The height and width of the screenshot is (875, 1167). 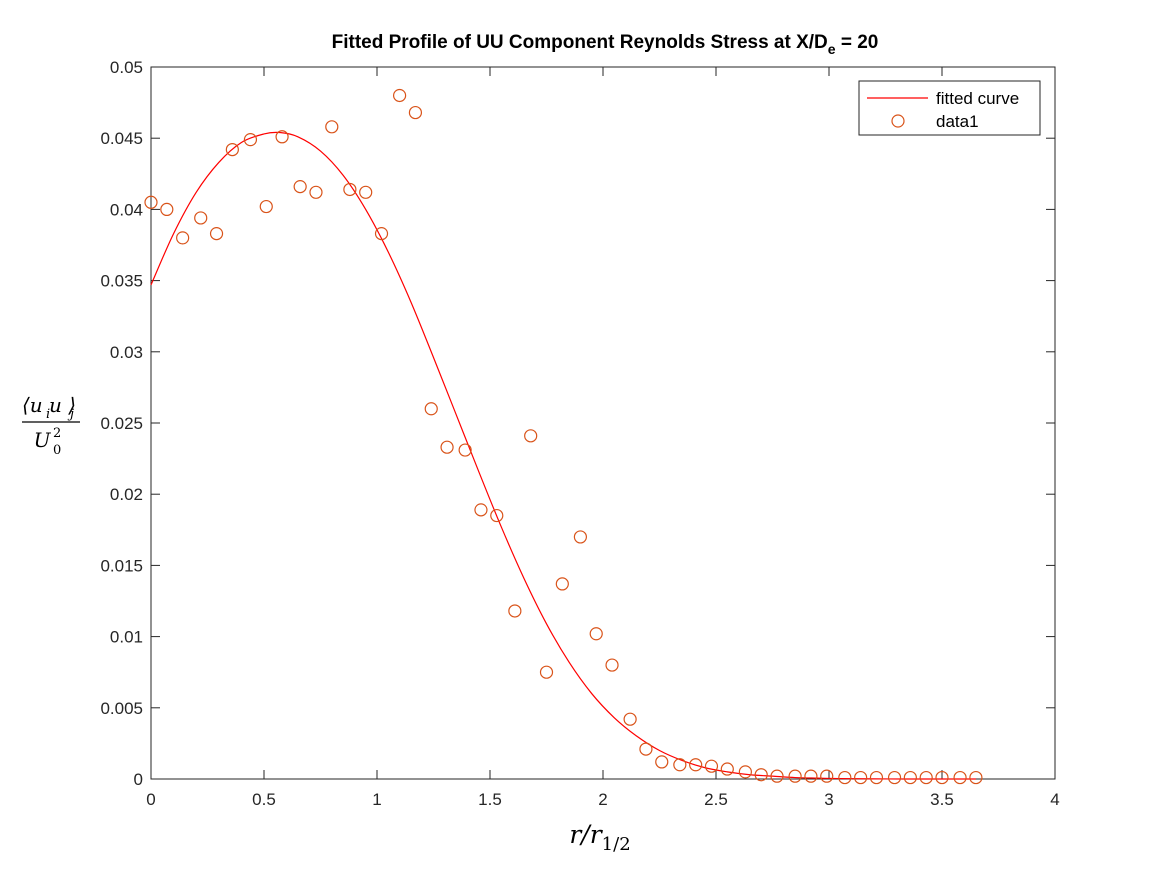 I want to click on x-tick-label: 3, so click(x=828, y=799).